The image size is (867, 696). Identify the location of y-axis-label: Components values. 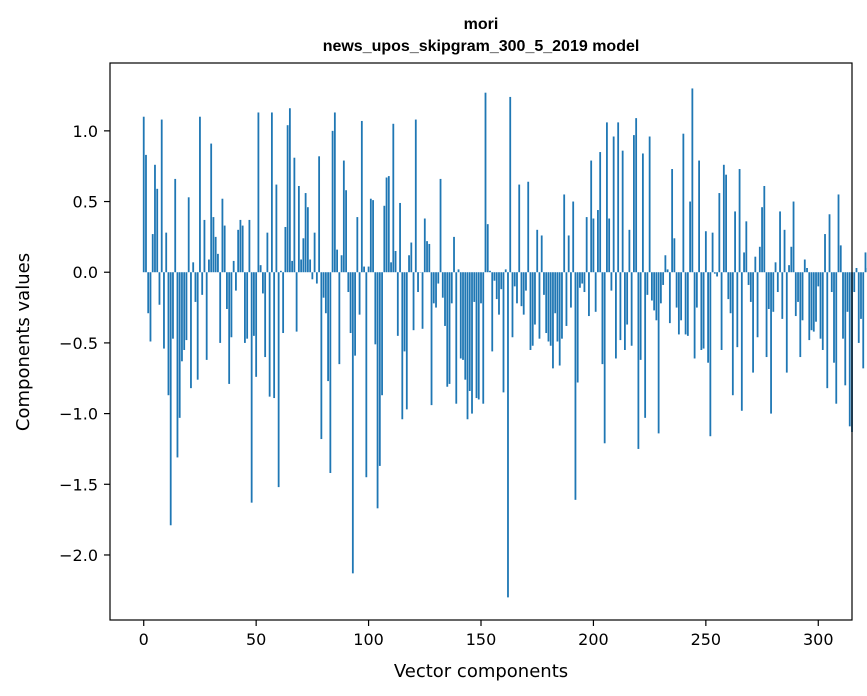
(23, 342).